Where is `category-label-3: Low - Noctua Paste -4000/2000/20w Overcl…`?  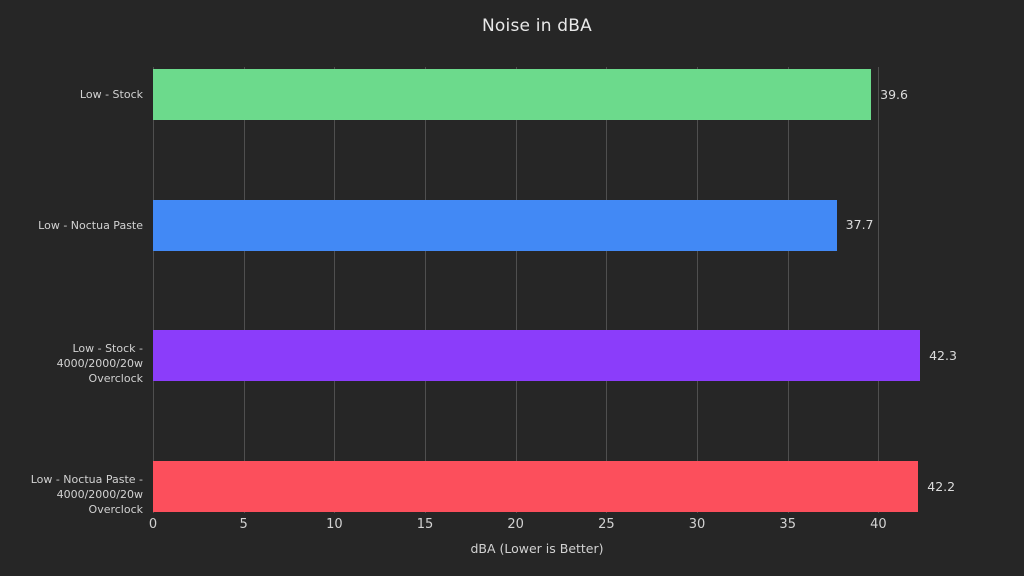
category-label-3: Low - Noctua Paste -4000/2000/20w Overcl… is located at coordinates (86, 494).